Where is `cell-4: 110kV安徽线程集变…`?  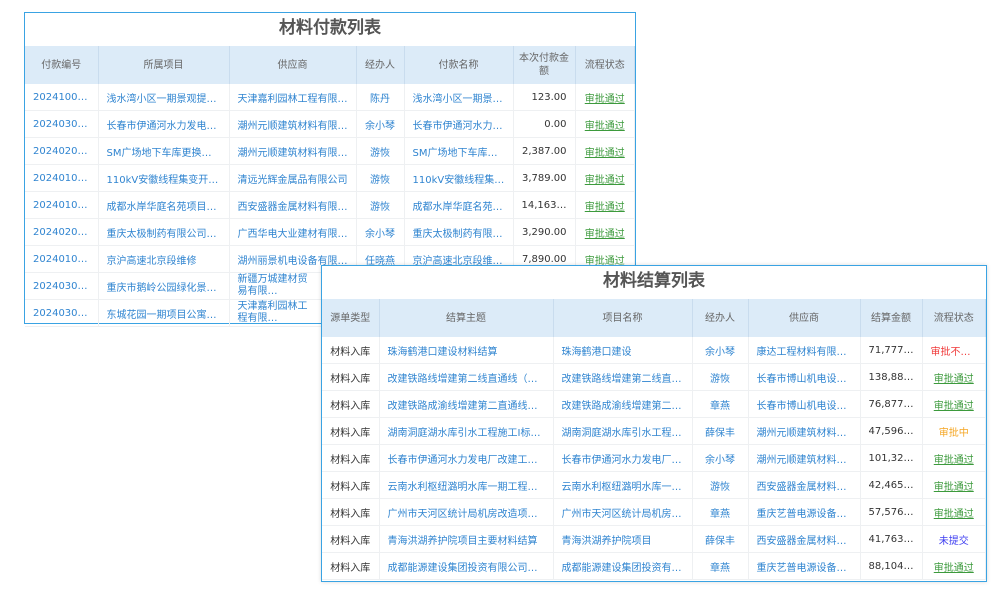 cell-4: 110kV安徽线程集变… is located at coordinates (459, 178).